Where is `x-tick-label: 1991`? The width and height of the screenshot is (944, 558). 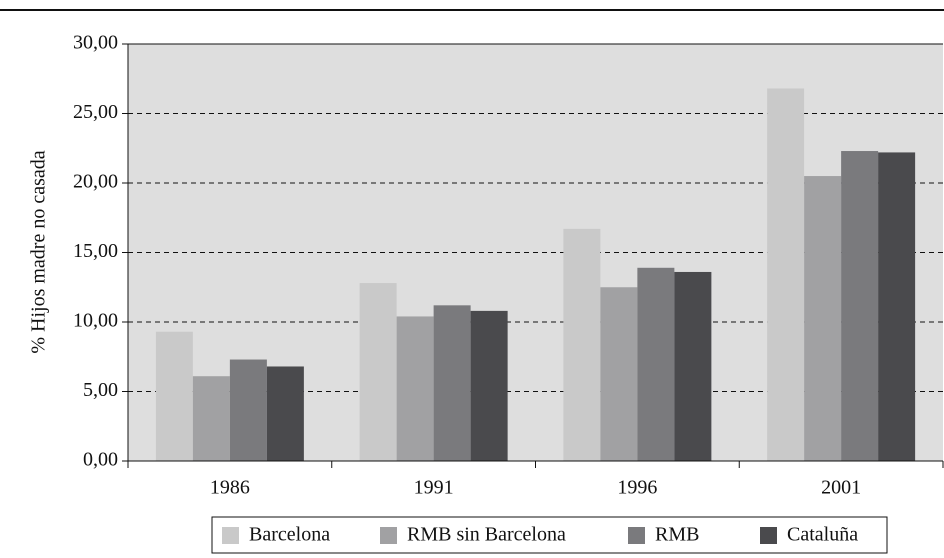
x-tick-label: 1991 is located at coordinates (434, 488).